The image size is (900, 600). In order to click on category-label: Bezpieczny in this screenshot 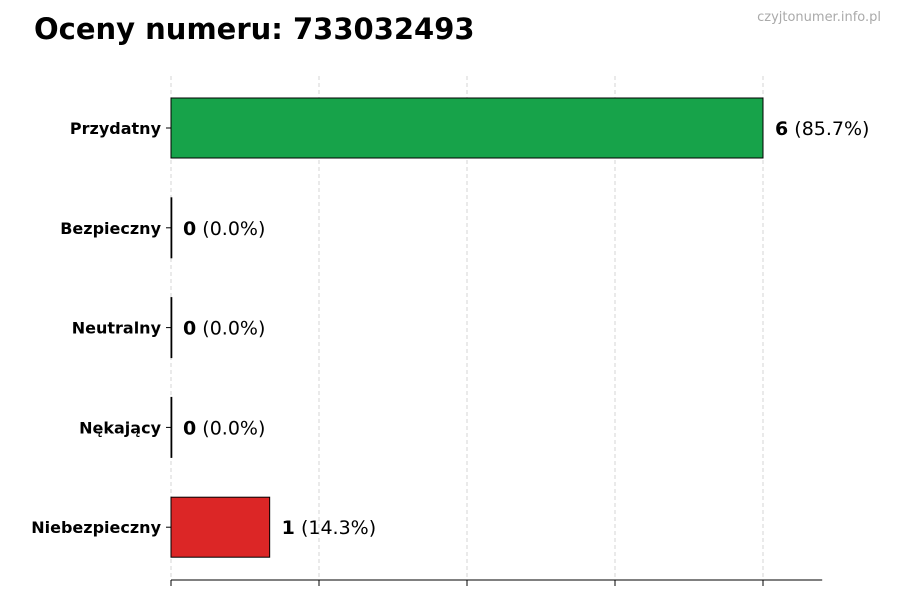, I will do `click(110, 228)`.